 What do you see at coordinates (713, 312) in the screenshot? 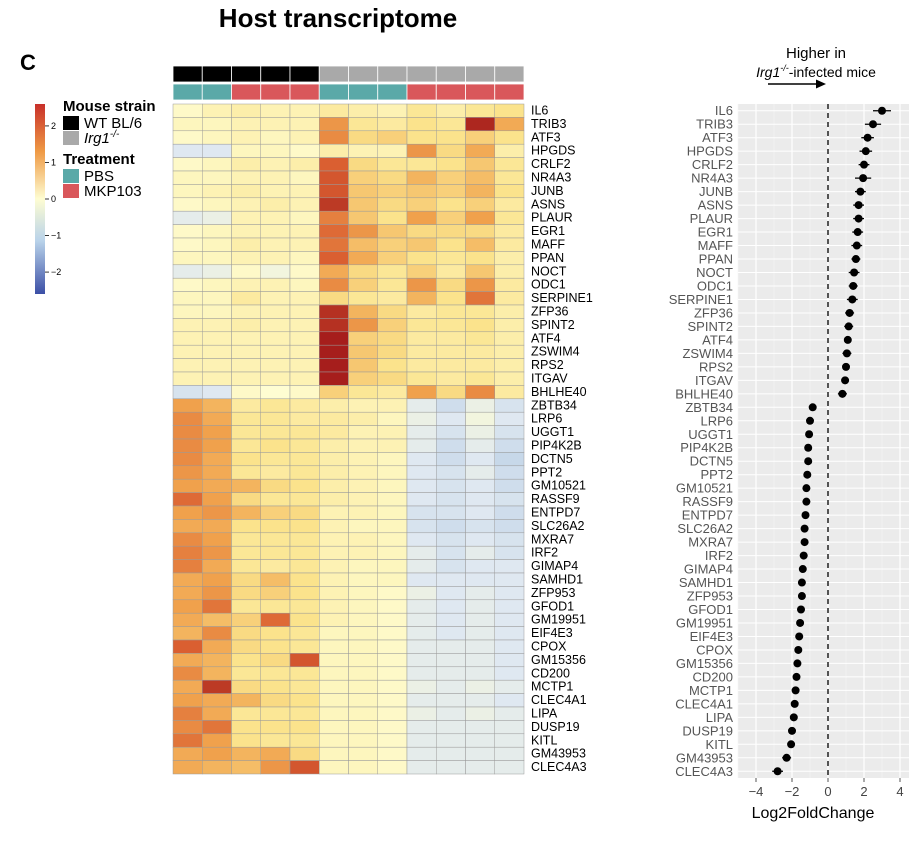
I see `fc-gene-label: ZFP36` at bounding box center [713, 312].